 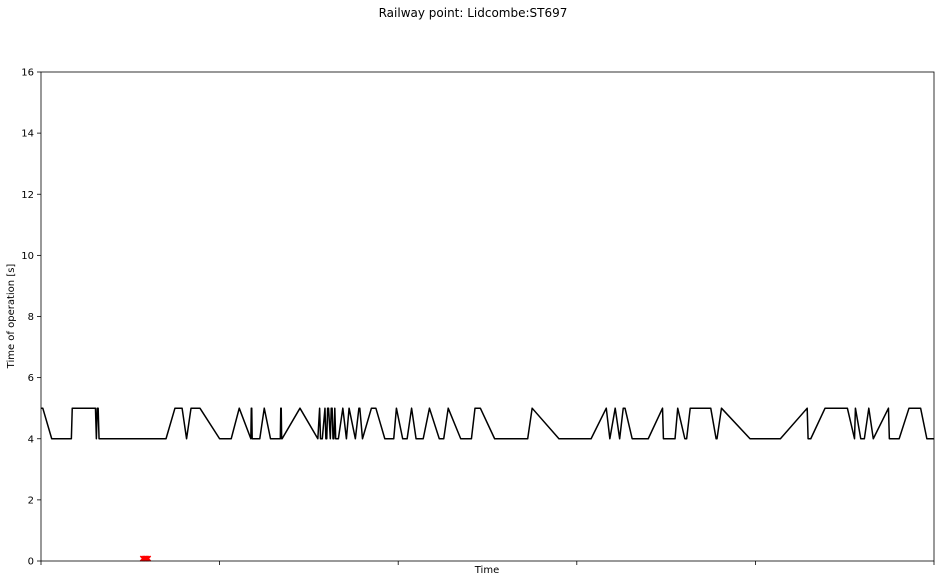 I want to click on x-axis-label: Time, so click(x=486, y=570).